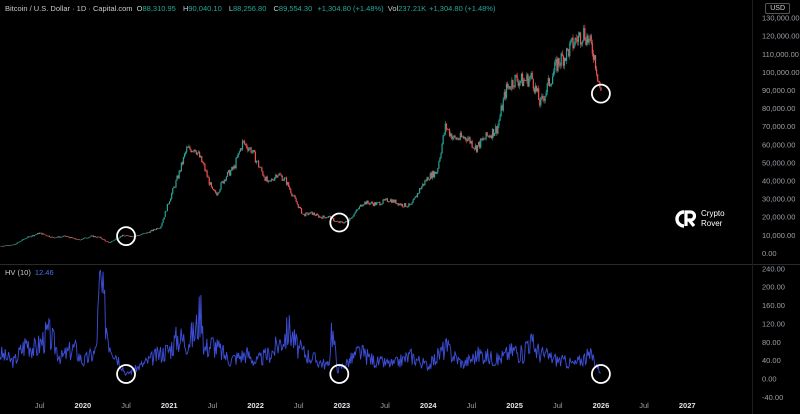  Describe the element at coordinates (777, 8) in the screenshot. I see `currency-button: USD` at that location.